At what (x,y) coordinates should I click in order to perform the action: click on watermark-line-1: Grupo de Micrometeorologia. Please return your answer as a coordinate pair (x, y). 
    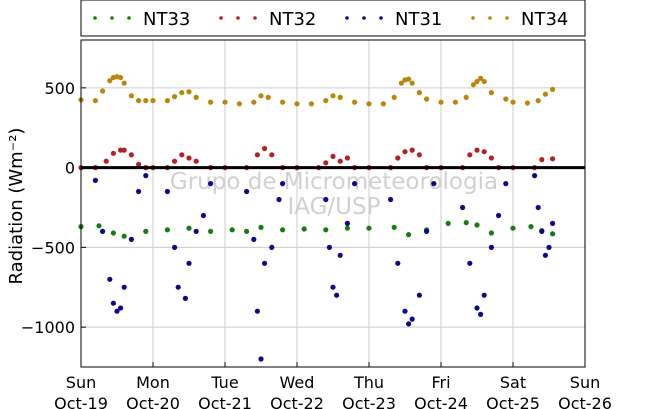
    Looking at the image, I should click on (334, 182).